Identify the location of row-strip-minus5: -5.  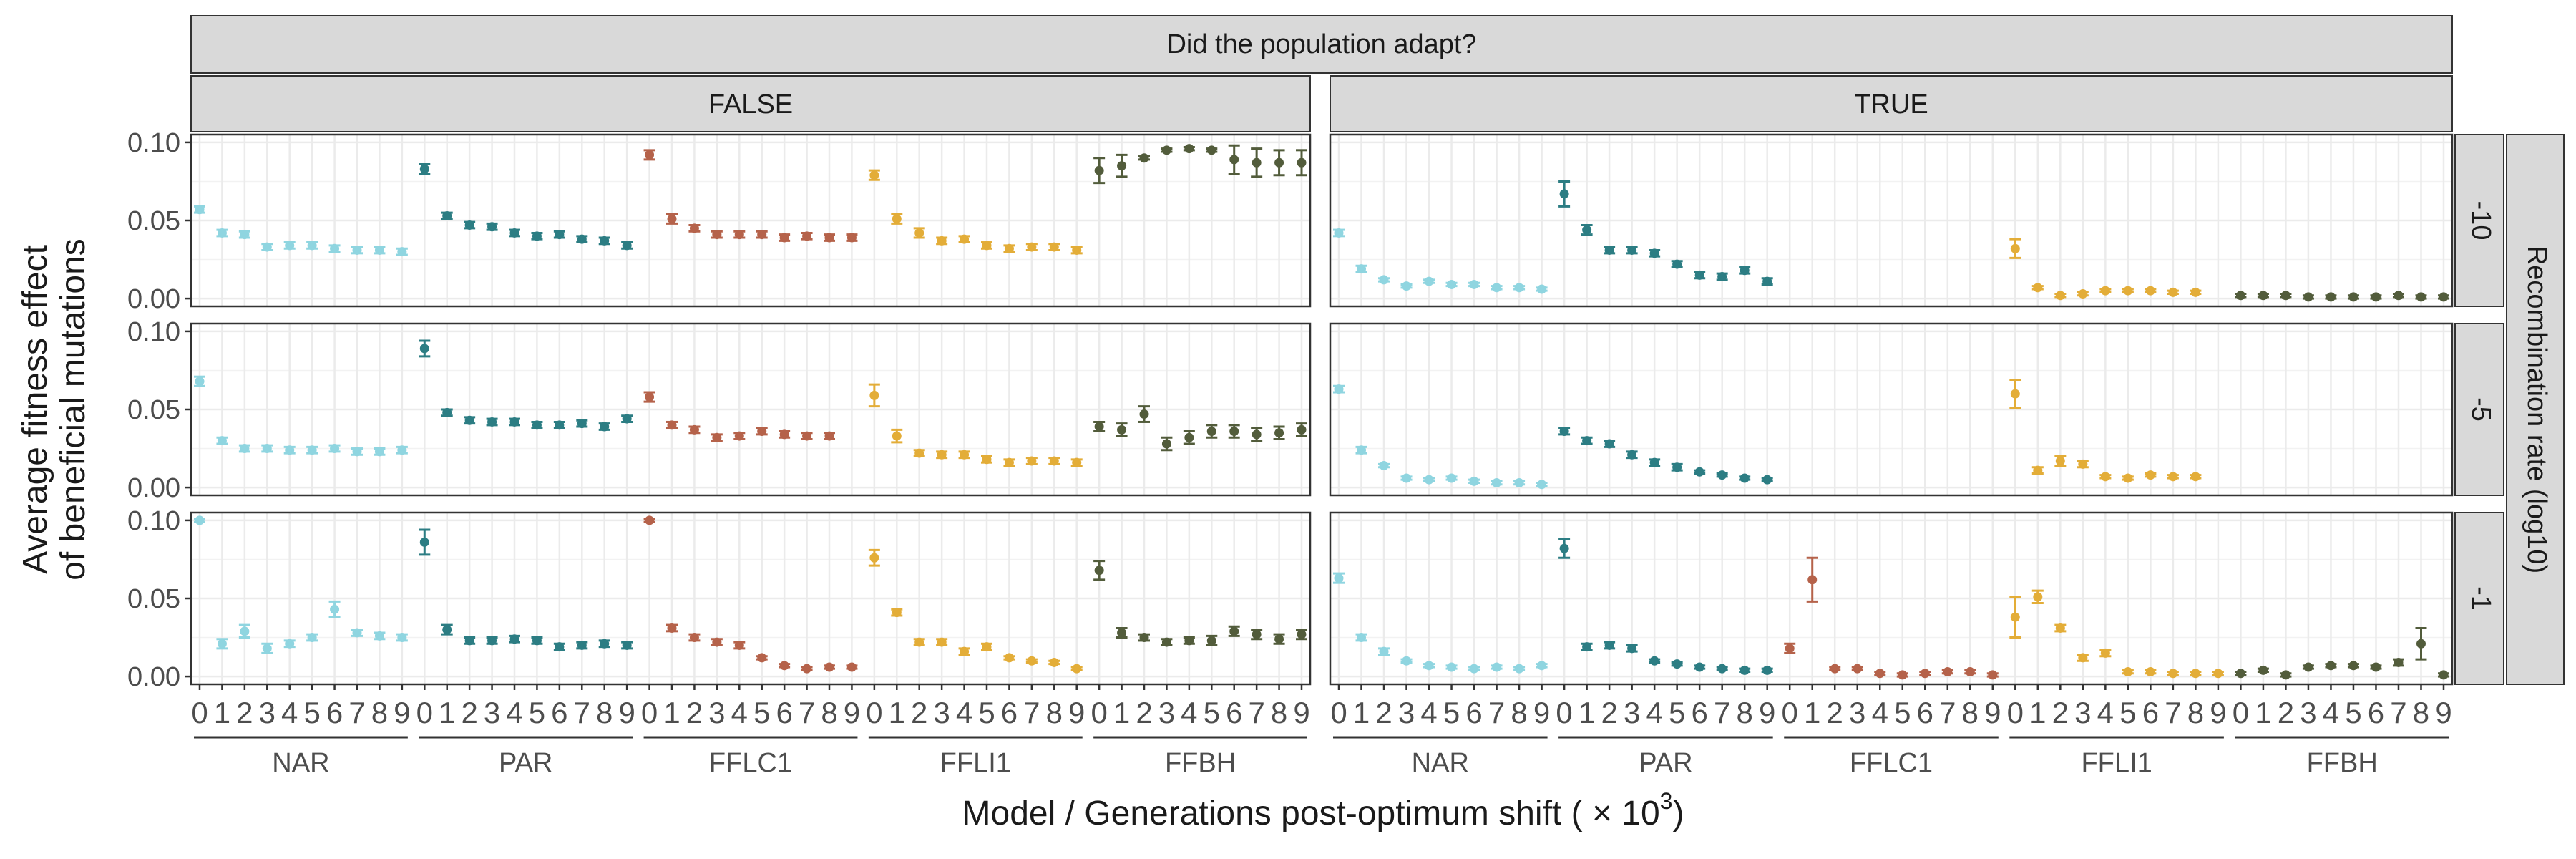
(2479, 409).